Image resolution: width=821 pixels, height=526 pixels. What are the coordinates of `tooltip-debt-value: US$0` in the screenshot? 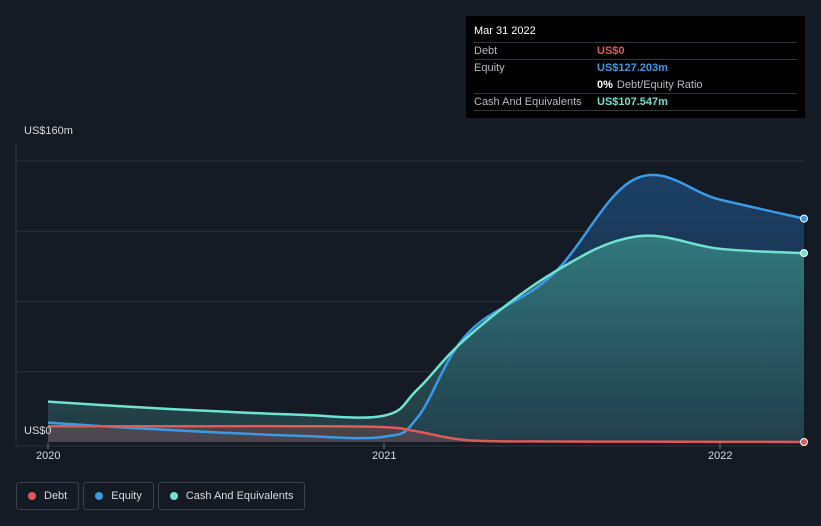 It's located at (611, 51).